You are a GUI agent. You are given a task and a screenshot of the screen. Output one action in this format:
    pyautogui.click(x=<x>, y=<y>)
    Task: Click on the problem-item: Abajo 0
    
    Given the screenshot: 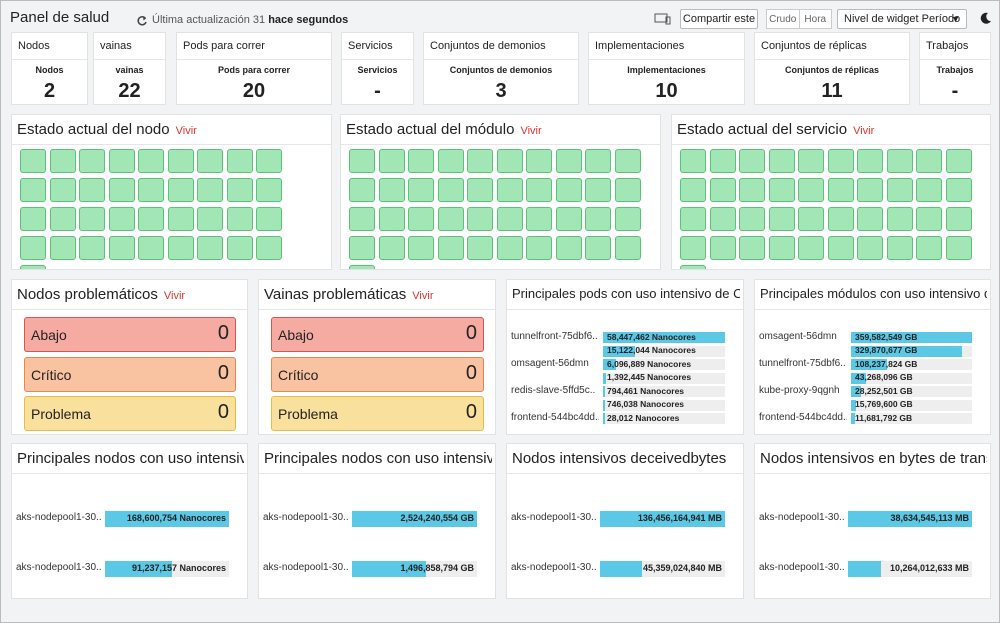 What is the action you would take?
    pyautogui.click(x=377, y=334)
    